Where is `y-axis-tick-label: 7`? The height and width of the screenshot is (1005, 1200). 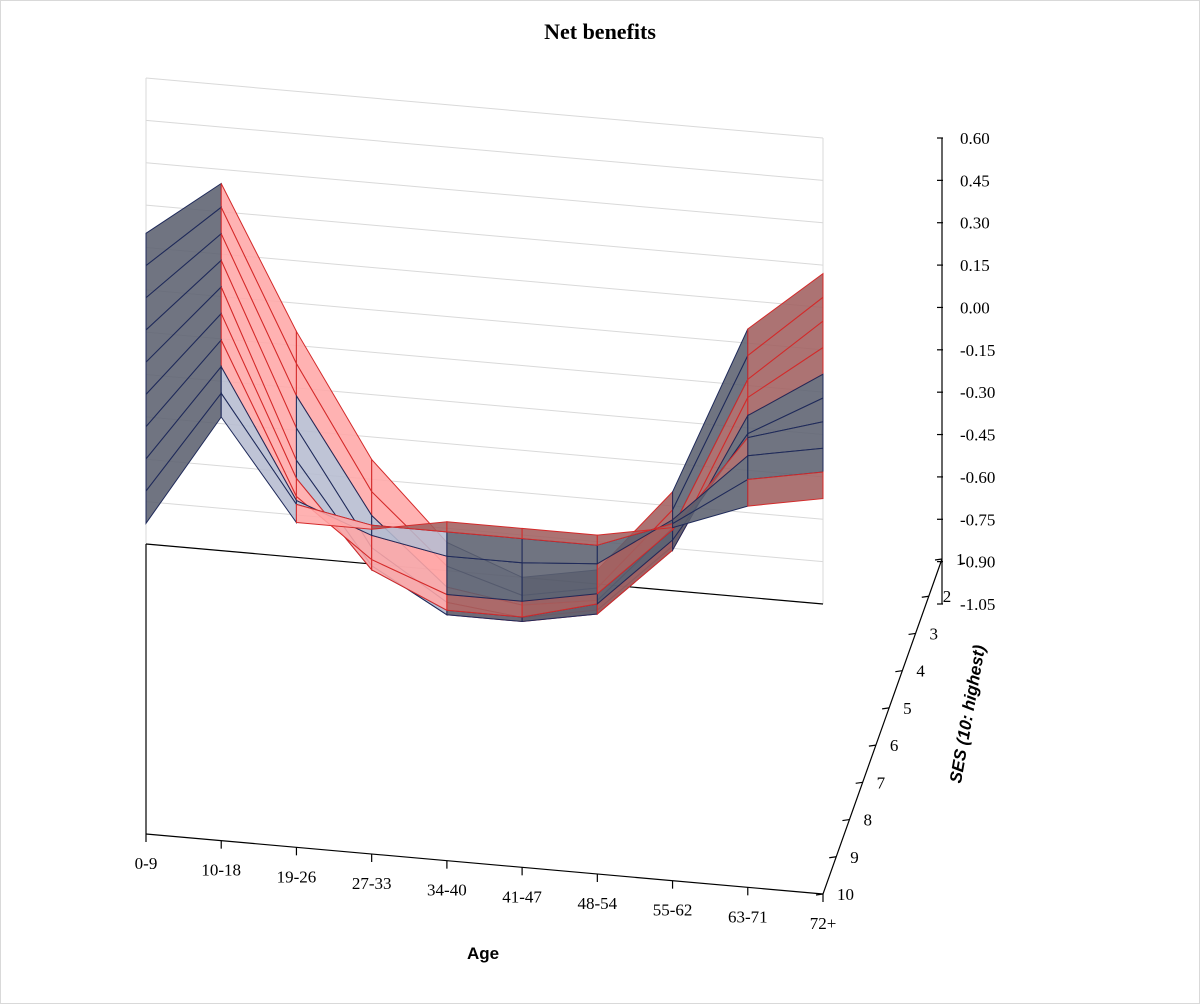
y-axis-tick-label: 7 is located at coordinates (881, 782).